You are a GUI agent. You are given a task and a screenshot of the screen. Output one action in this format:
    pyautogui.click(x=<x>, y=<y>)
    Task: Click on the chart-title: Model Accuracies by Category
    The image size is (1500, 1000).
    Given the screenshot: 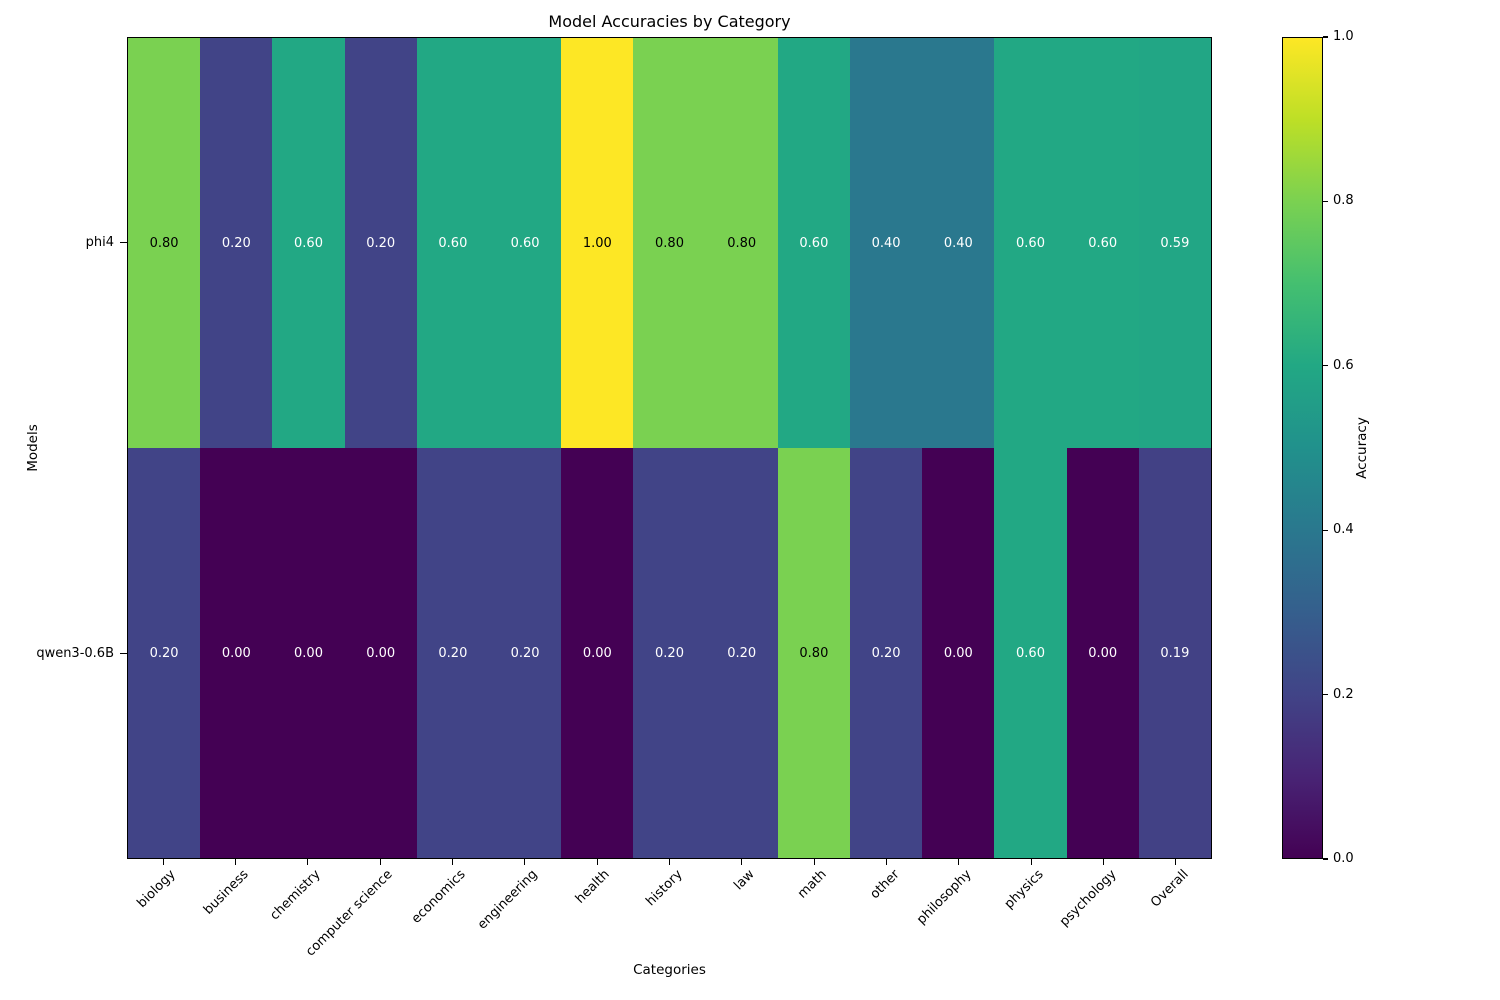 What is the action you would take?
    pyautogui.click(x=669, y=21)
    